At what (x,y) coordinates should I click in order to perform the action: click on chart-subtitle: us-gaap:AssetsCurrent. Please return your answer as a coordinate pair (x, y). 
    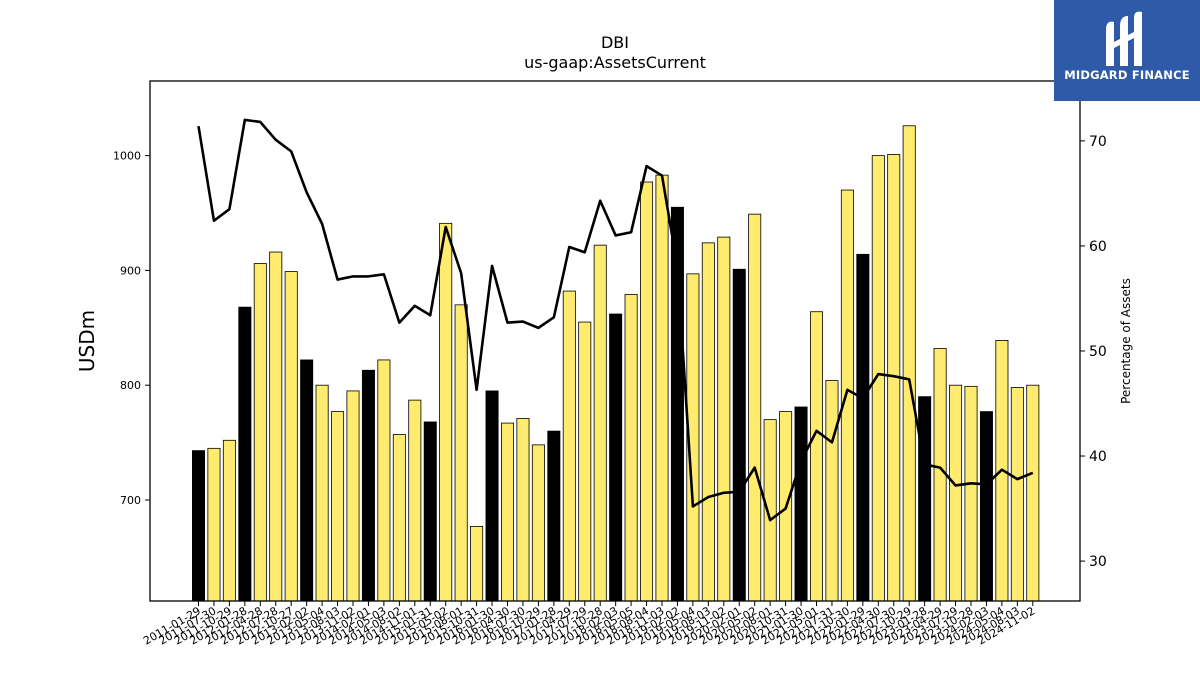
    Looking at the image, I should click on (615, 62).